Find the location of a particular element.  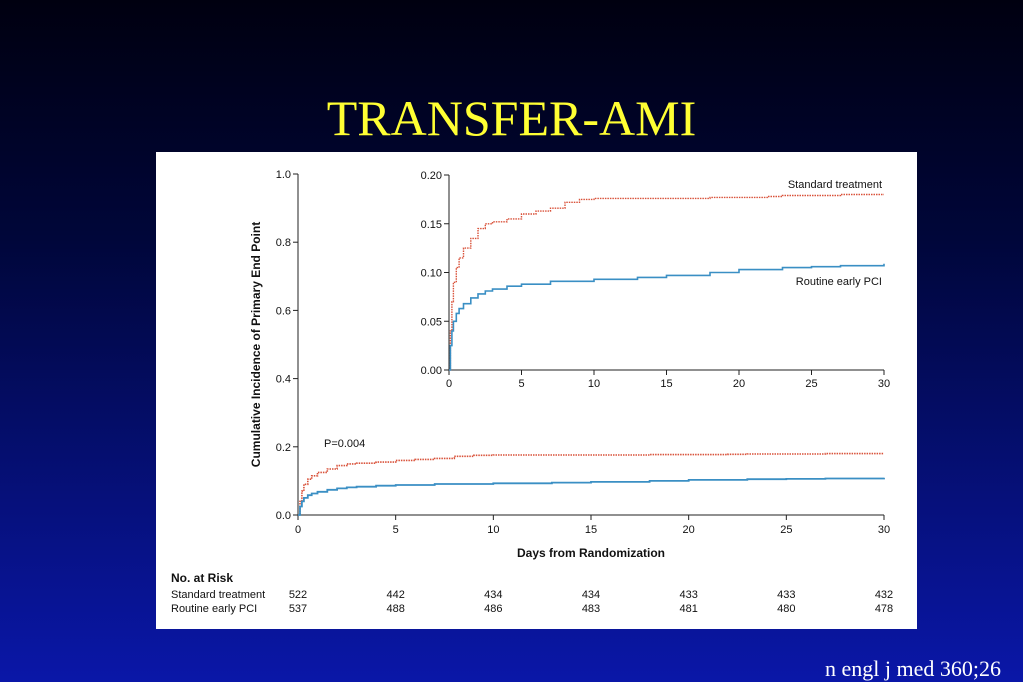

risk-table-row-label: Routine early PCI is located at coordinates (214, 609).